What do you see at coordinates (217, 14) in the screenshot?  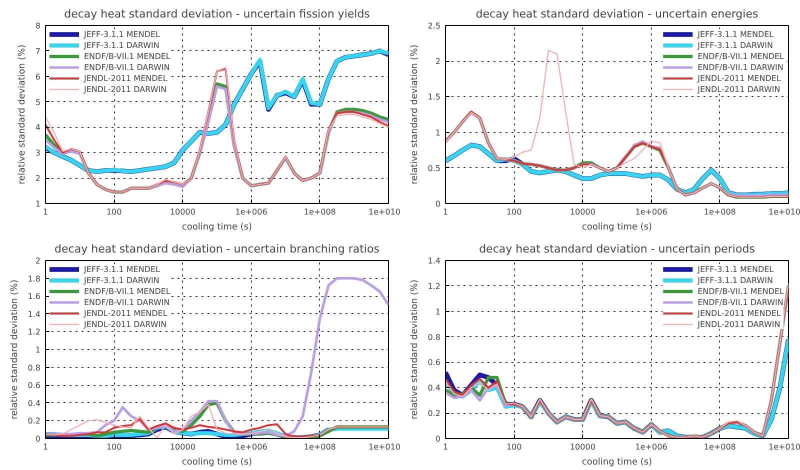 I see `chart-title: decay heat standard deviation - uncertain fission yields` at bounding box center [217, 14].